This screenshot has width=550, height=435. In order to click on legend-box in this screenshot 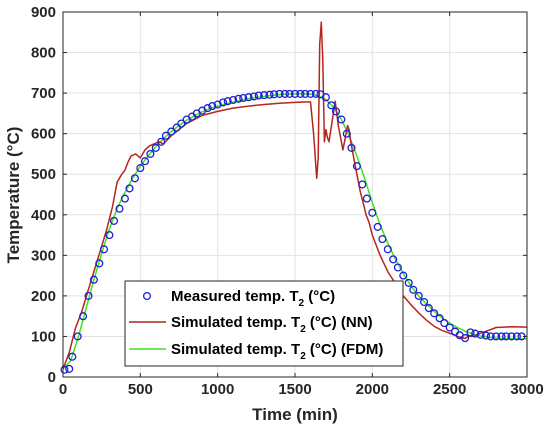, I will do `click(264, 323)`.